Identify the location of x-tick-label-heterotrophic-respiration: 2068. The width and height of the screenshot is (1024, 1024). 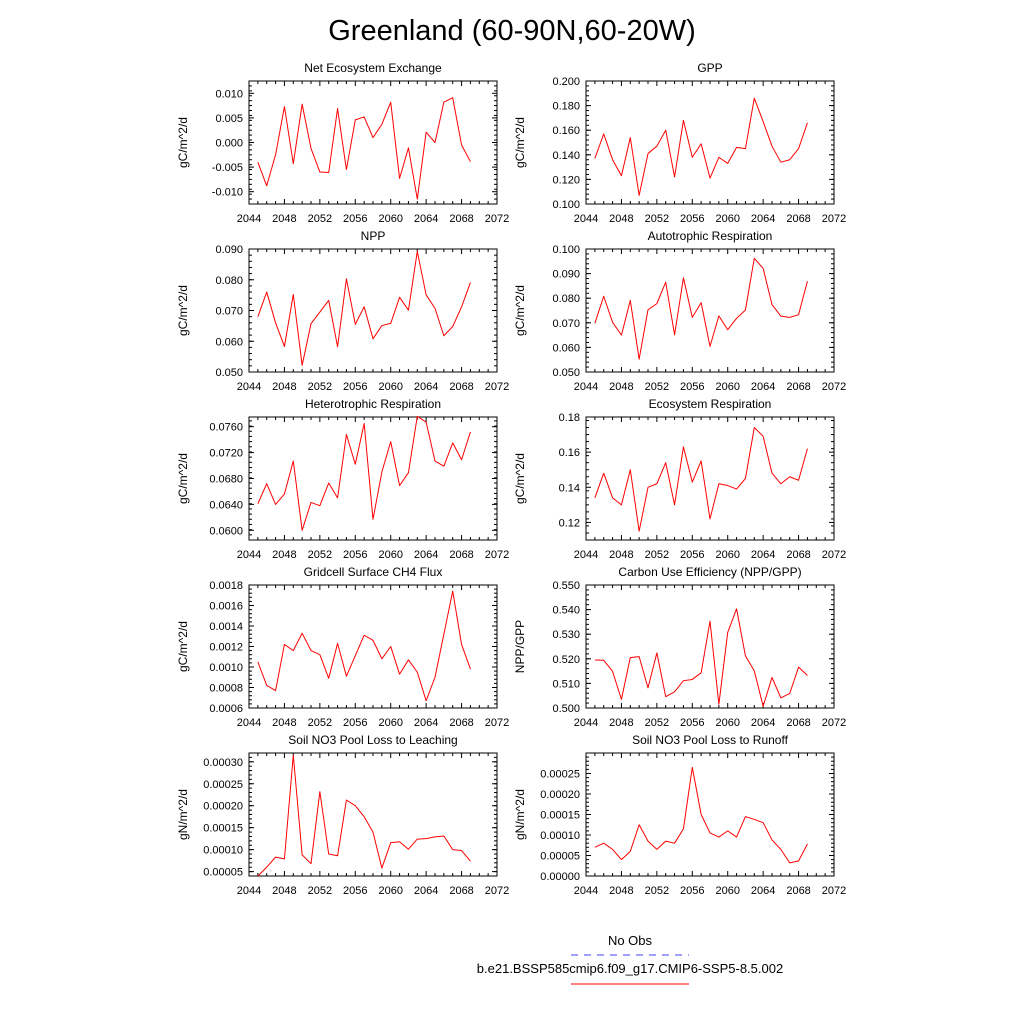
(461, 555).